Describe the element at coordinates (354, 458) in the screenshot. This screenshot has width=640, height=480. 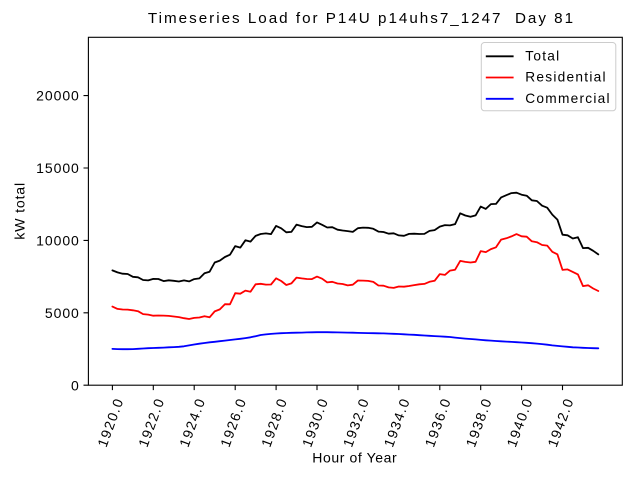
I see `svg-text: Hour of Year` at that location.